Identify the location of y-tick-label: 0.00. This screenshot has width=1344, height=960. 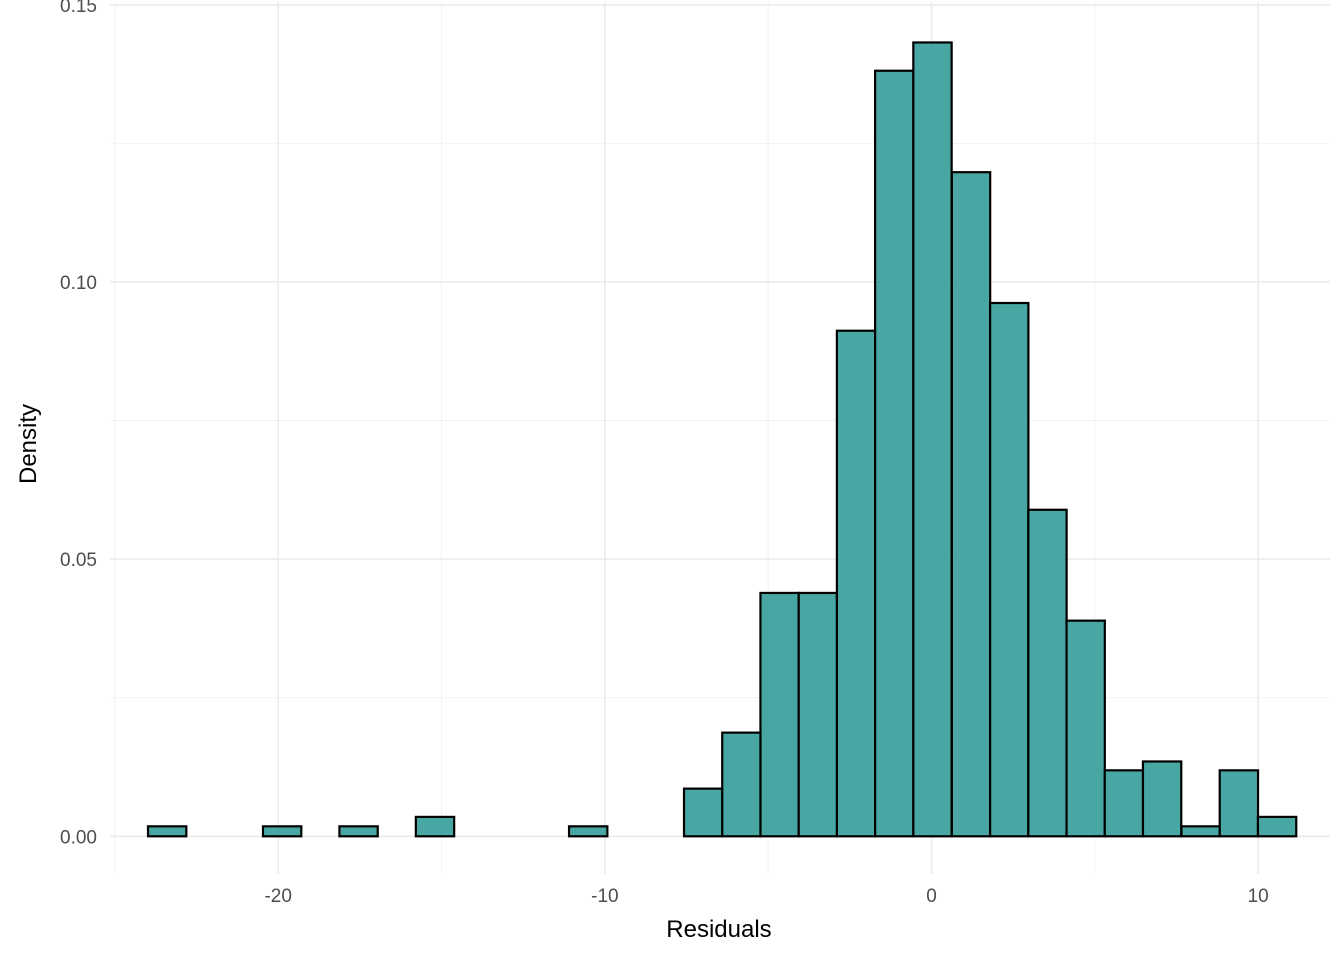
(78, 837).